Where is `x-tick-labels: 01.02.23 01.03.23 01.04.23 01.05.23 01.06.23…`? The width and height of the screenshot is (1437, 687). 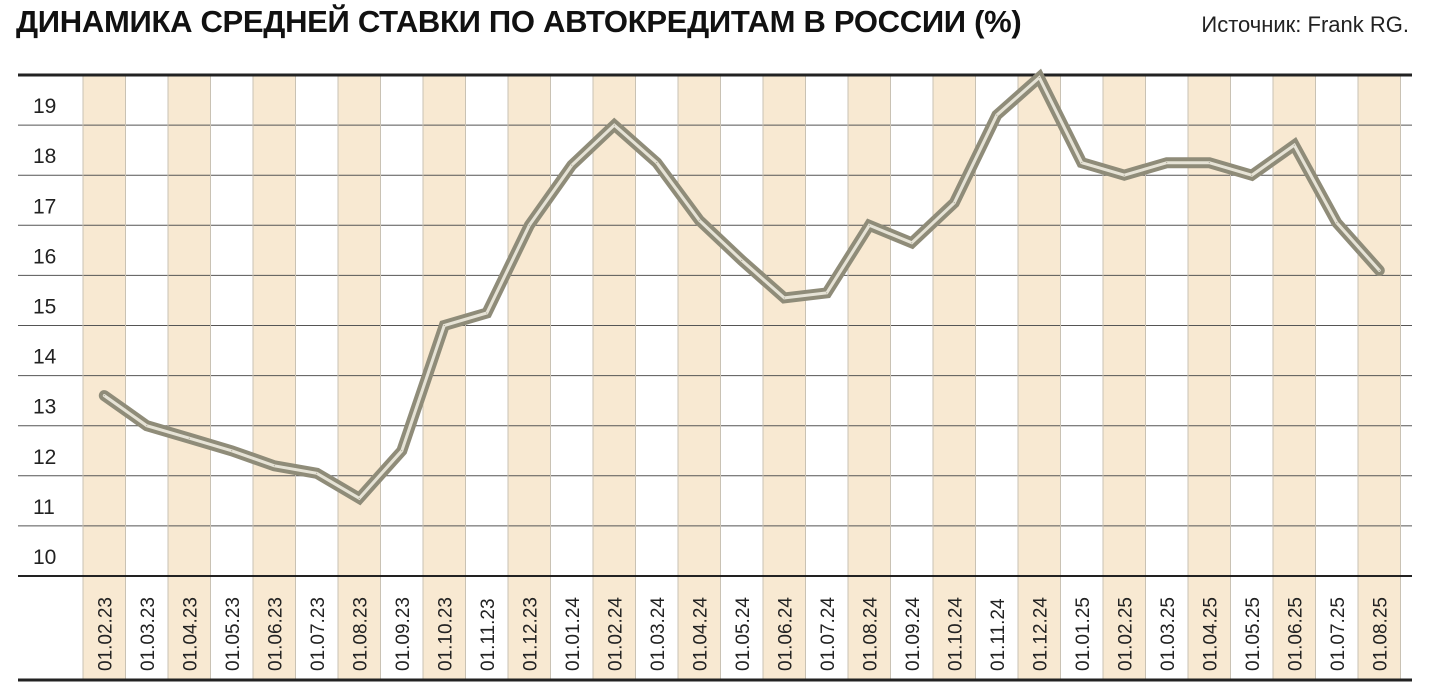
x-tick-labels: 01.02.23 01.03.23 01.04.23 01.05.23 01.06.23… is located at coordinates (743, 634).